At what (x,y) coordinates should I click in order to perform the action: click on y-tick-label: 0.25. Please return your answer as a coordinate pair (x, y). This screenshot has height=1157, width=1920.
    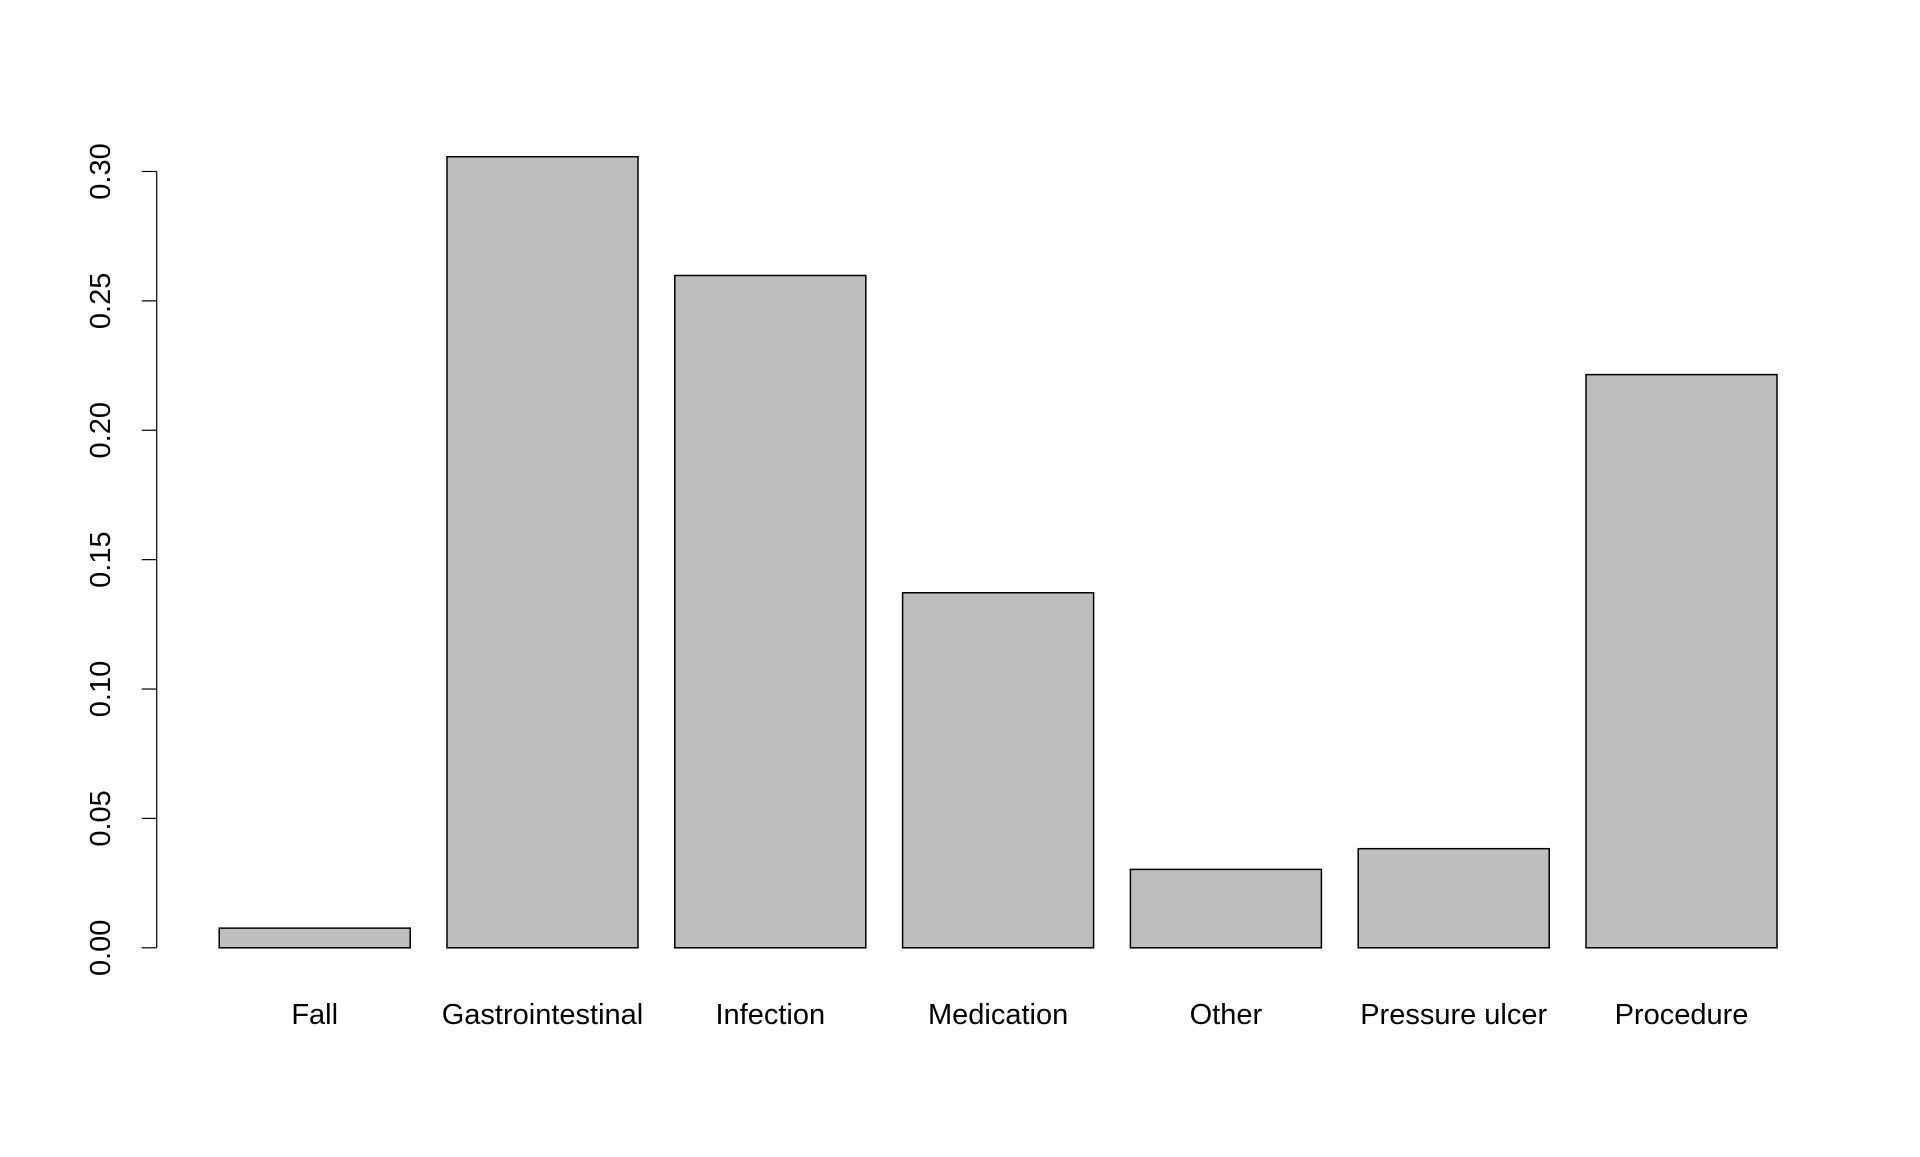
    Looking at the image, I should click on (101, 301).